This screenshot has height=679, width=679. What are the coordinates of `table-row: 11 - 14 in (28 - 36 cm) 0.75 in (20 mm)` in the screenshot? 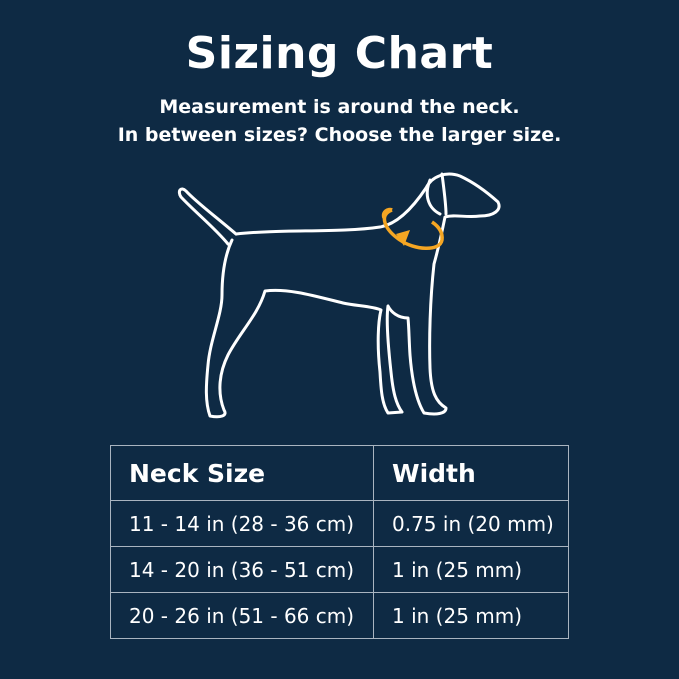 It's located at (339, 523).